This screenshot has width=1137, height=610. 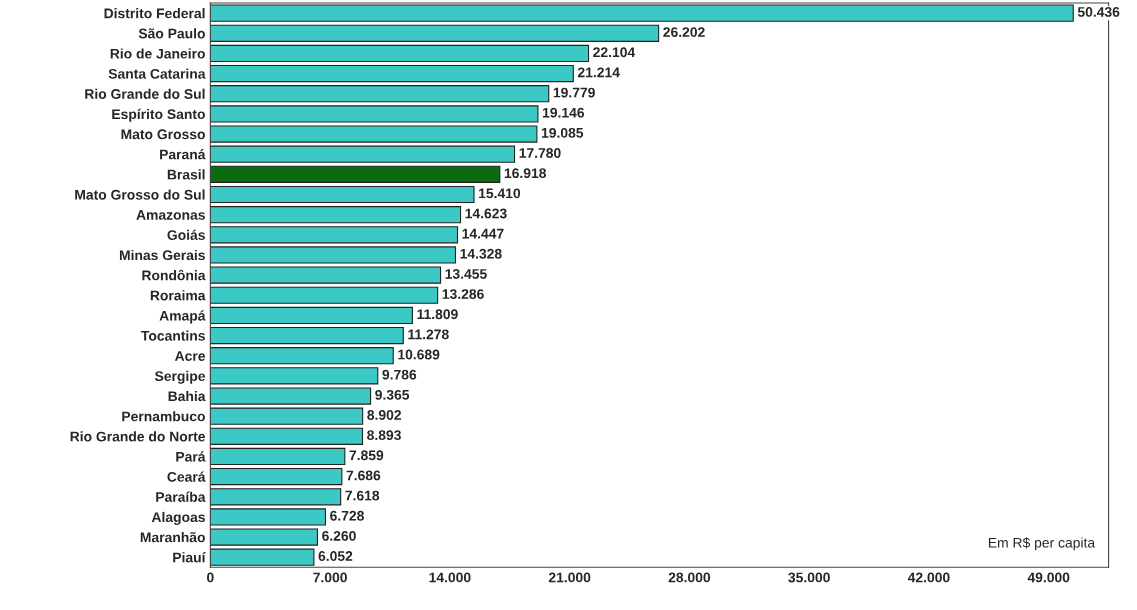 I want to click on data-label: 7.618, so click(x=362, y=495).